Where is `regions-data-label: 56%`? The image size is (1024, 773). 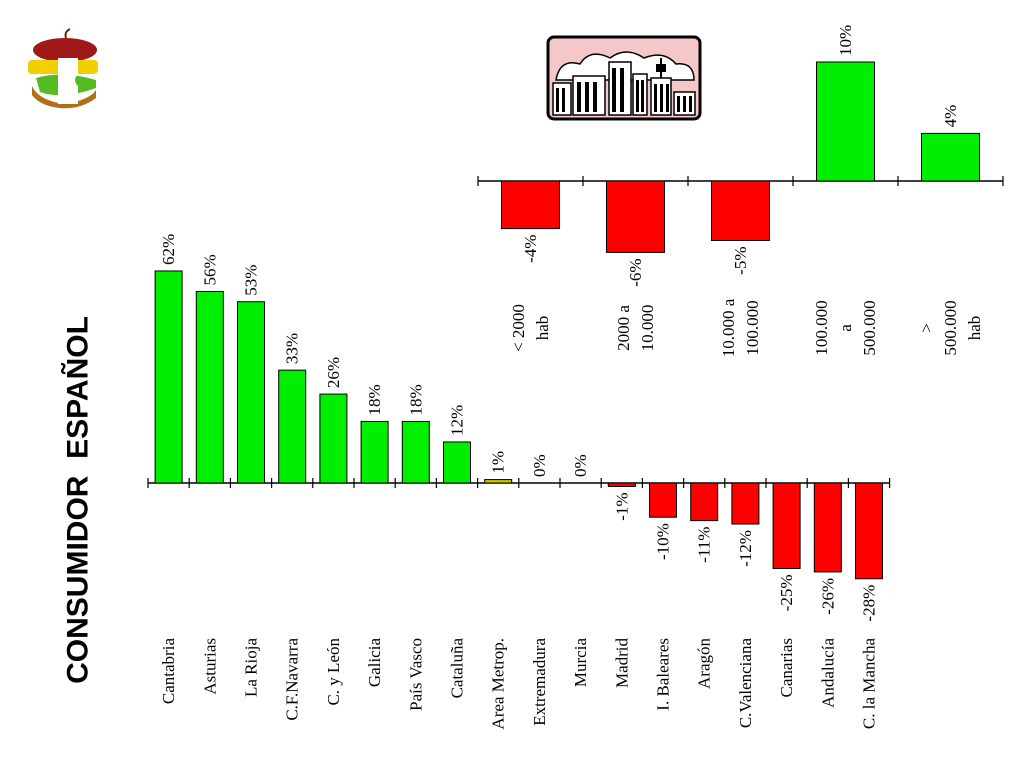 regions-data-label: 56% is located at coordinates (209, 269).